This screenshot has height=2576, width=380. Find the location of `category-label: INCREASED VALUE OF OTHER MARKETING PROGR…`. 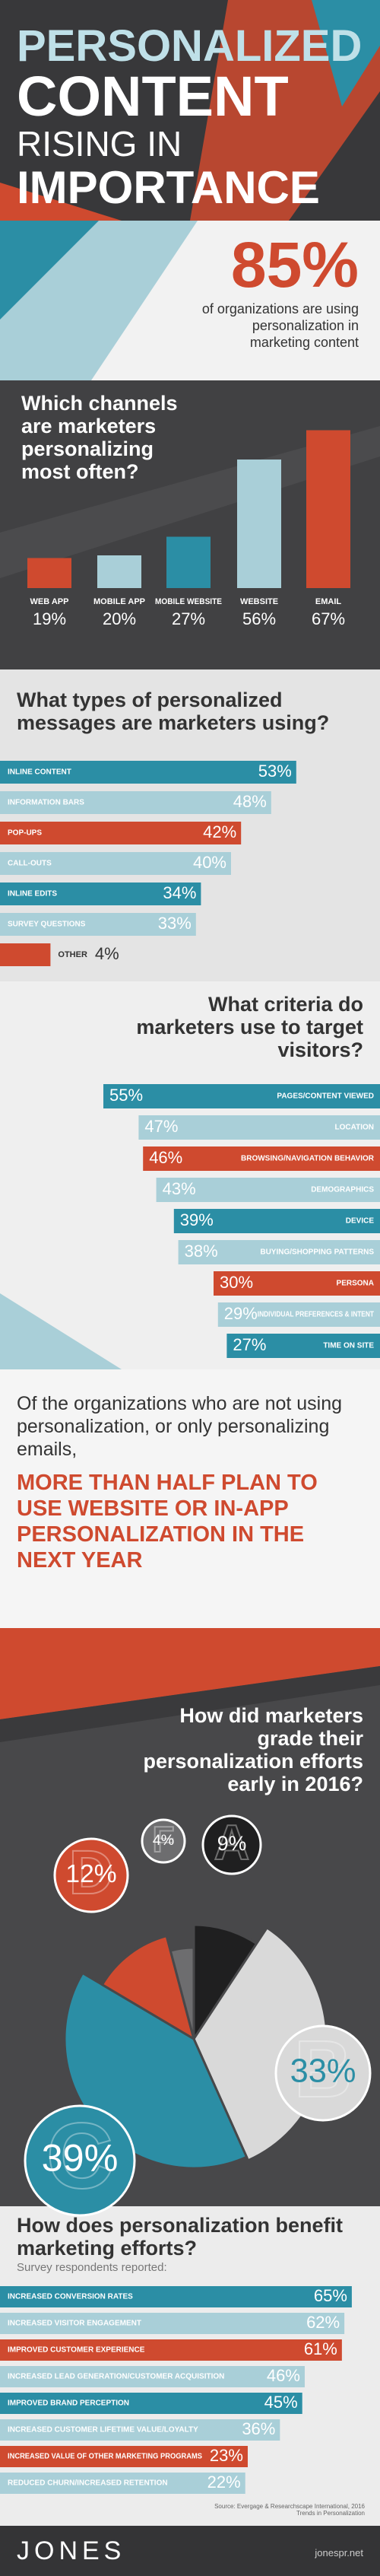

category-label: INCREASED VALUE OF OTHER MARKETING PROGR… is located at coordinates (105, 2457).